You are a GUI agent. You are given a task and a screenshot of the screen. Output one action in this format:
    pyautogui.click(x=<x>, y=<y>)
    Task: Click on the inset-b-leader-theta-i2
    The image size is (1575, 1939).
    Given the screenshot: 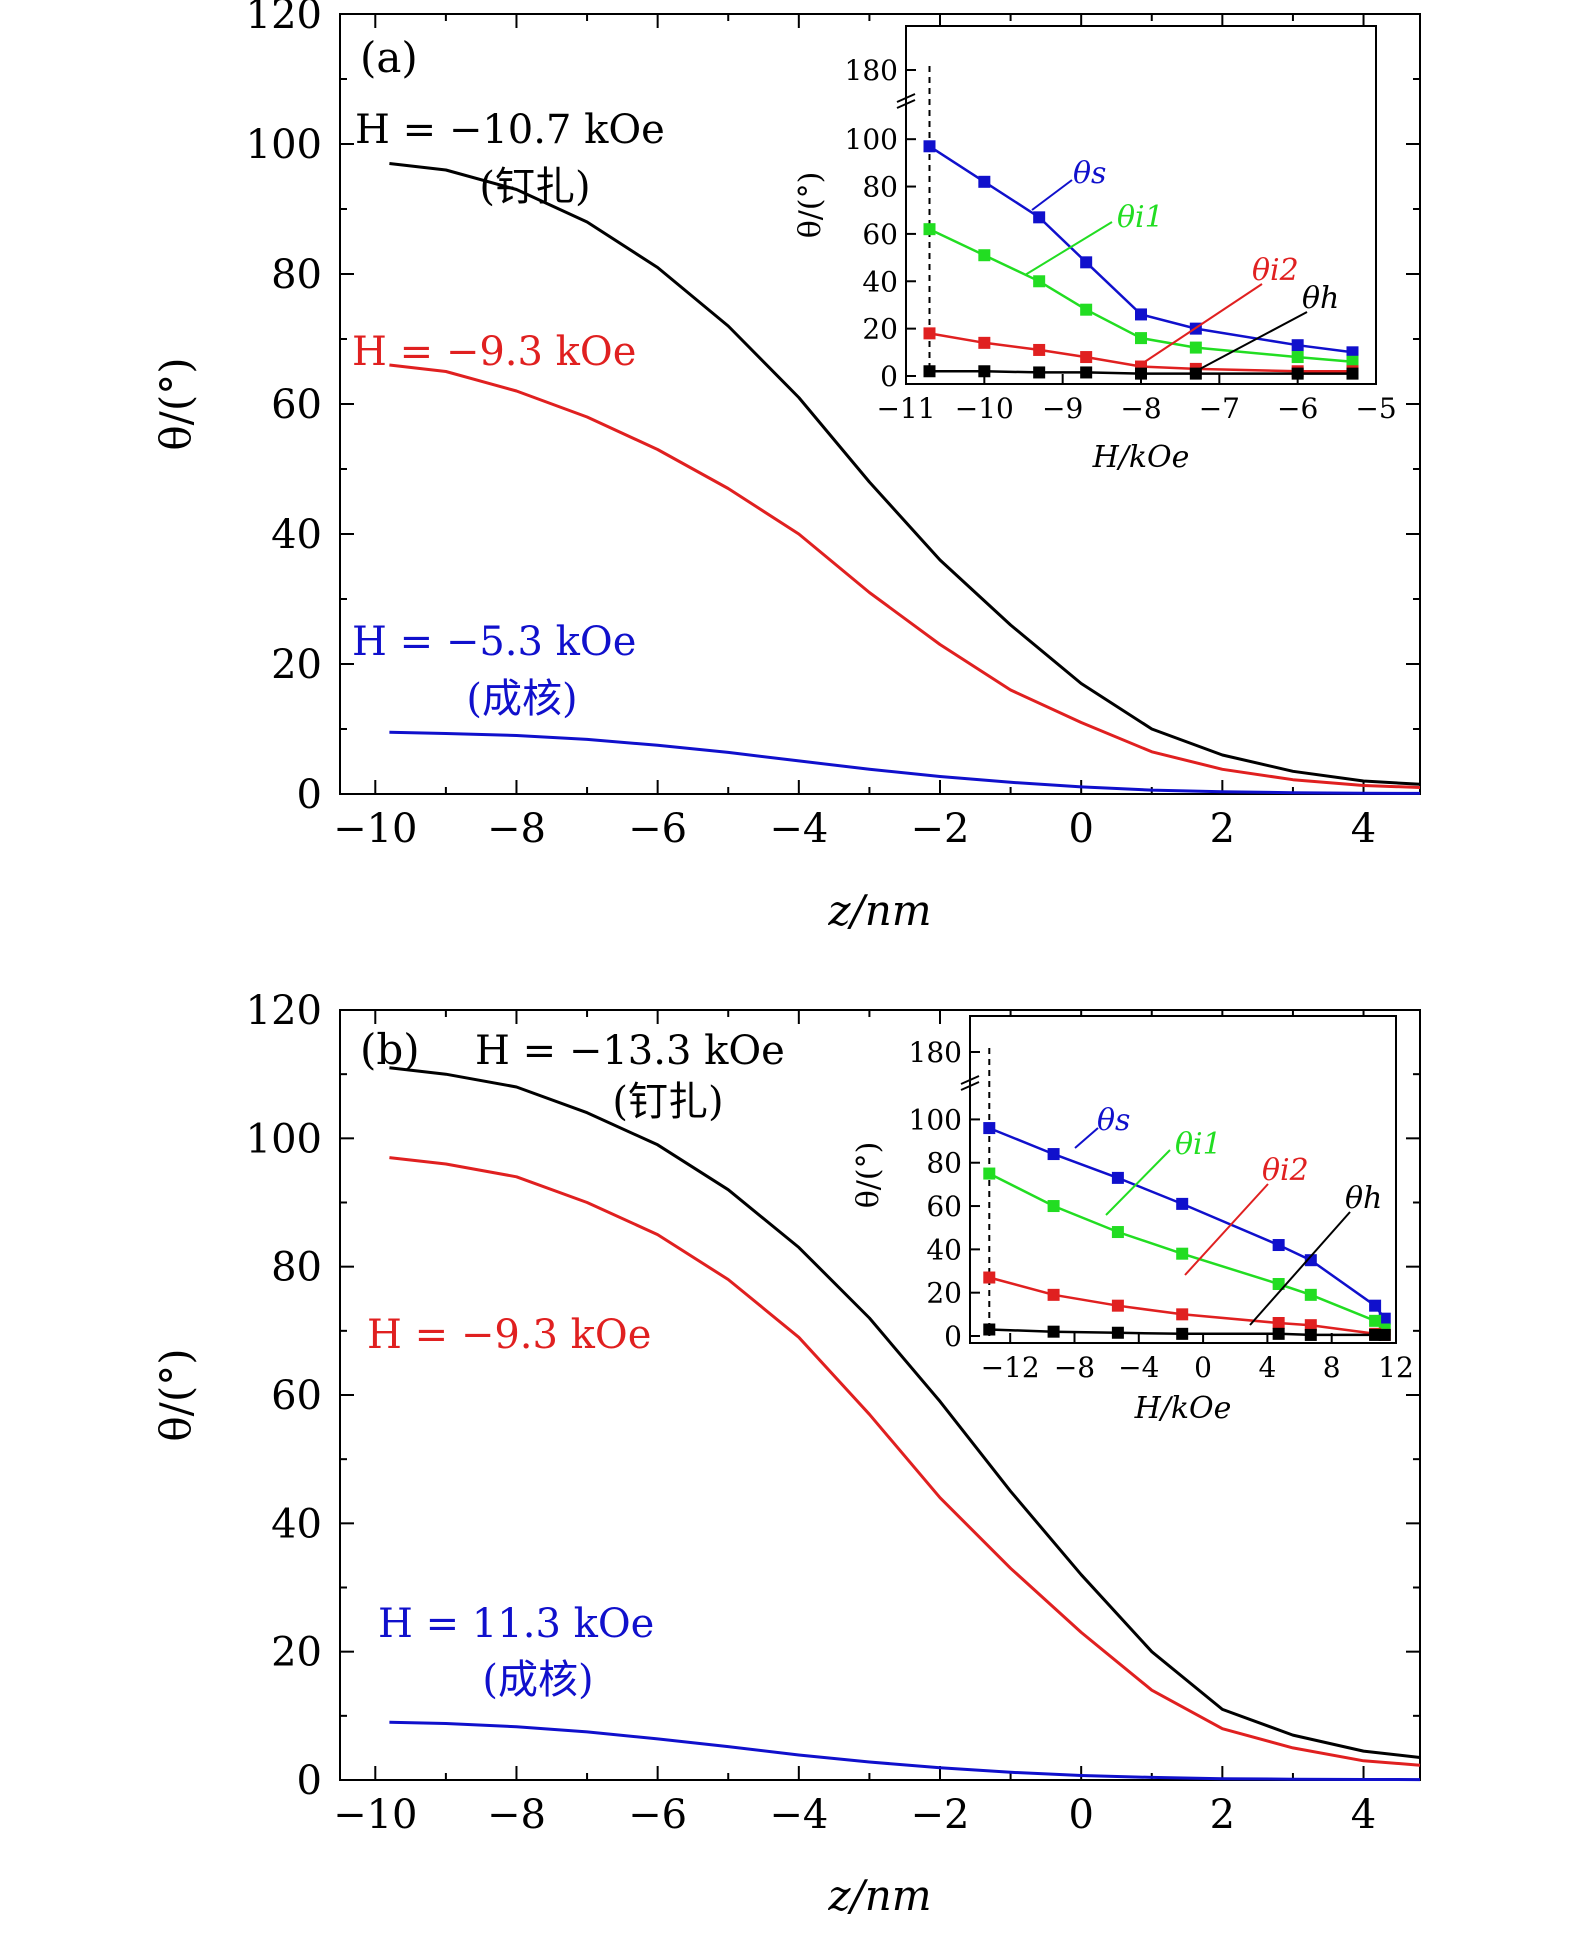 What is the action you would take?
    pyautogui.click(x=1226, y=1229)
    